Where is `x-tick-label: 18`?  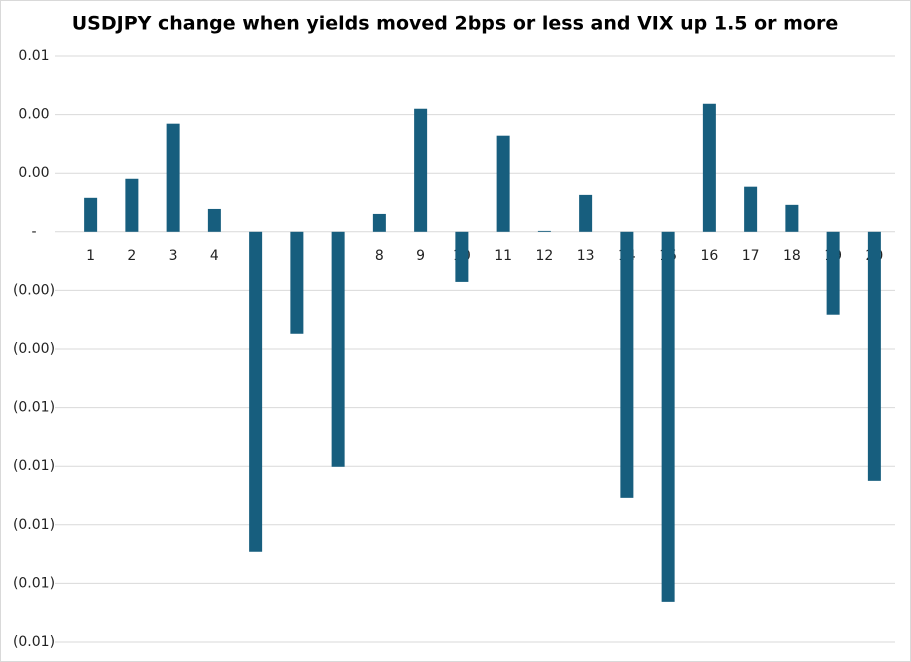
x-tick-label: 18 is located at coordinates (792, 256).